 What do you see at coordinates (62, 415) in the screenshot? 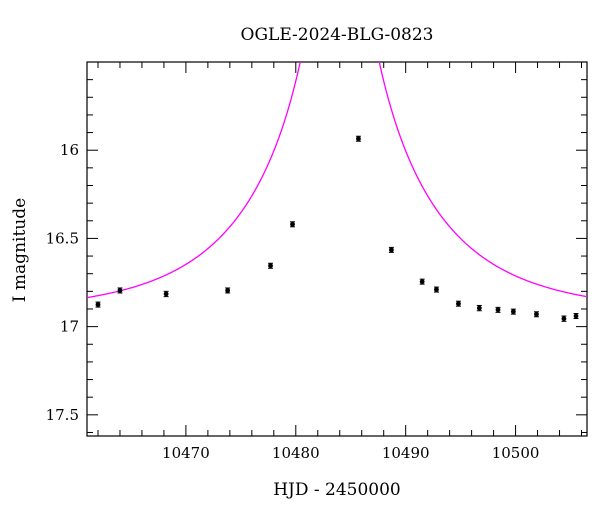
I see `y-tick-label: 17.5` at bounding box center [62, 415].